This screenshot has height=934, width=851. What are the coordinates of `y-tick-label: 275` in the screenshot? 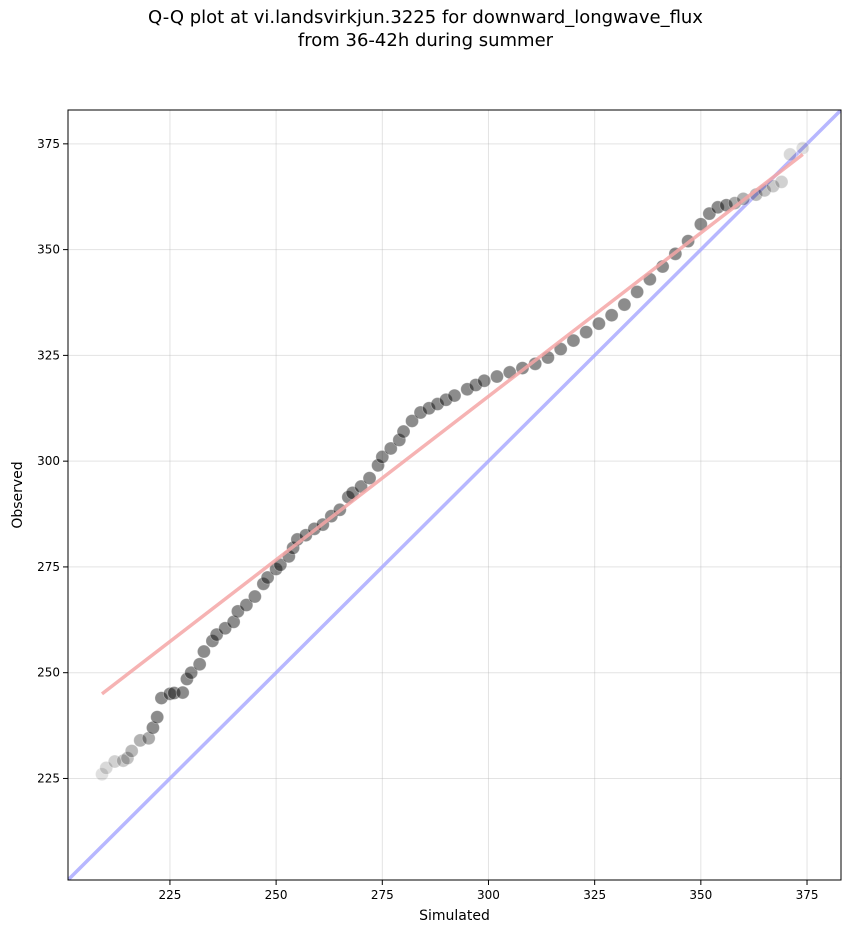 It's located at (48, 567).